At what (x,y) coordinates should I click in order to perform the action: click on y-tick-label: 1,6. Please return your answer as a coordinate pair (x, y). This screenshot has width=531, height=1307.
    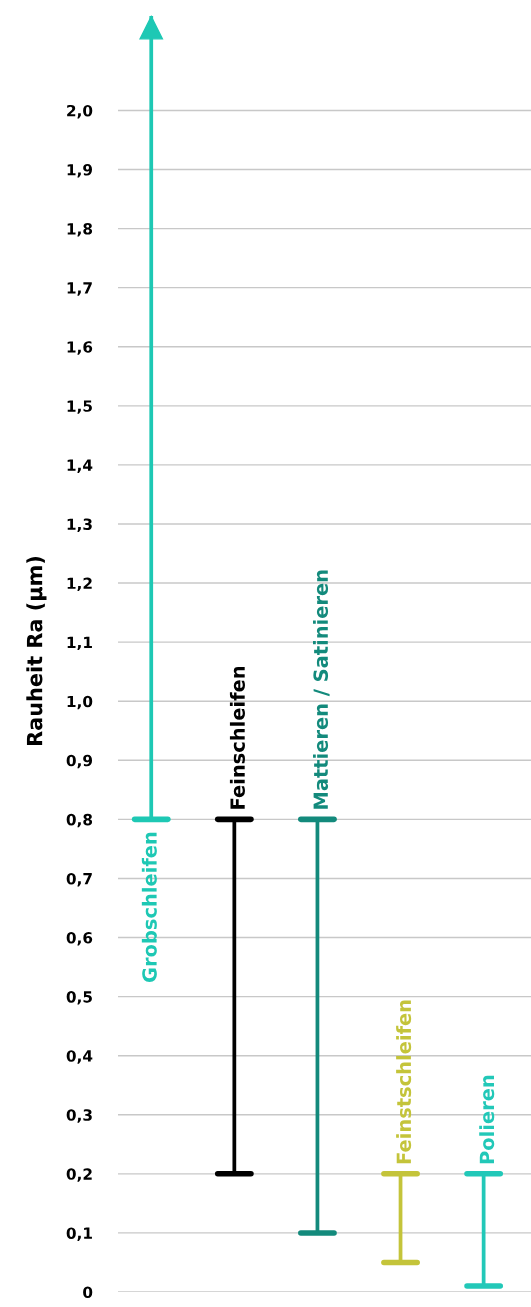
    Looking at the image, I should click on (80, 348).